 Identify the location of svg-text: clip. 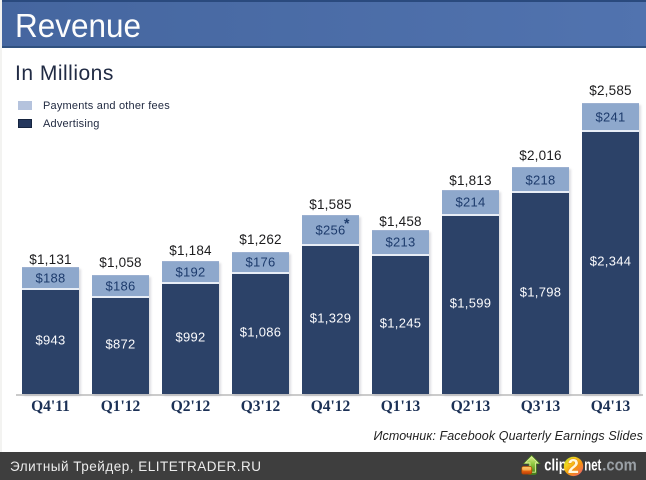
(555, 465).